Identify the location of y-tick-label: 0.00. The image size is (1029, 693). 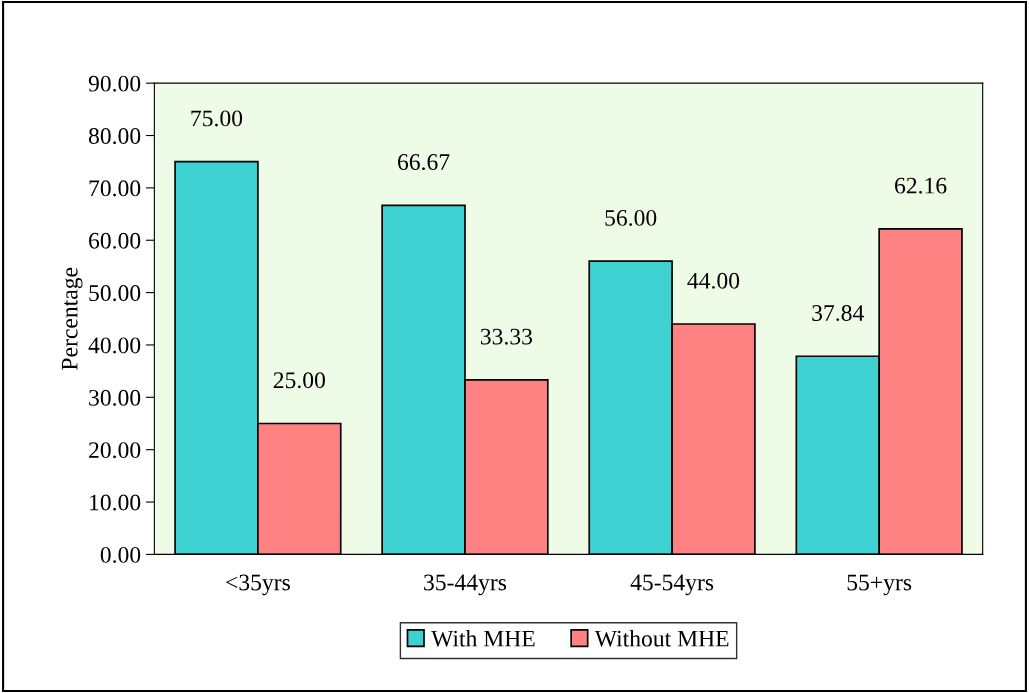
(120, 554).